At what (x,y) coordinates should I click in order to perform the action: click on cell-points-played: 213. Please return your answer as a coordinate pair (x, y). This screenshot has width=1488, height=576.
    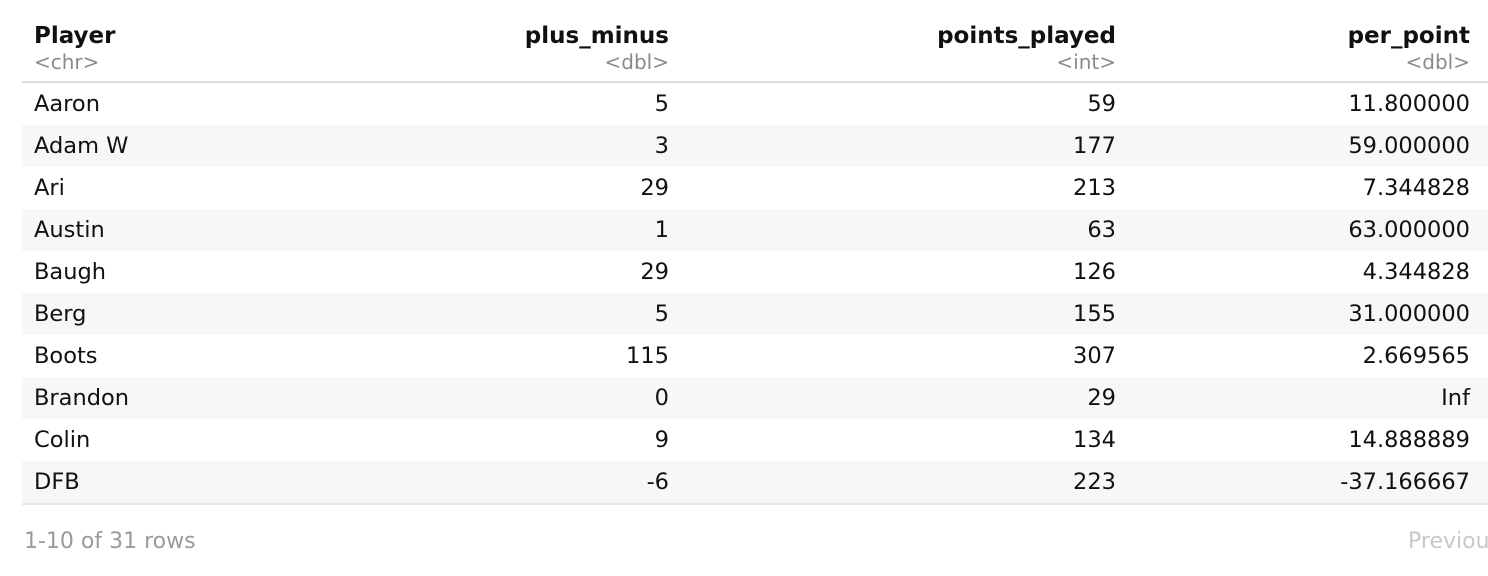
    Looking at the image, I should click on (1094, 188).